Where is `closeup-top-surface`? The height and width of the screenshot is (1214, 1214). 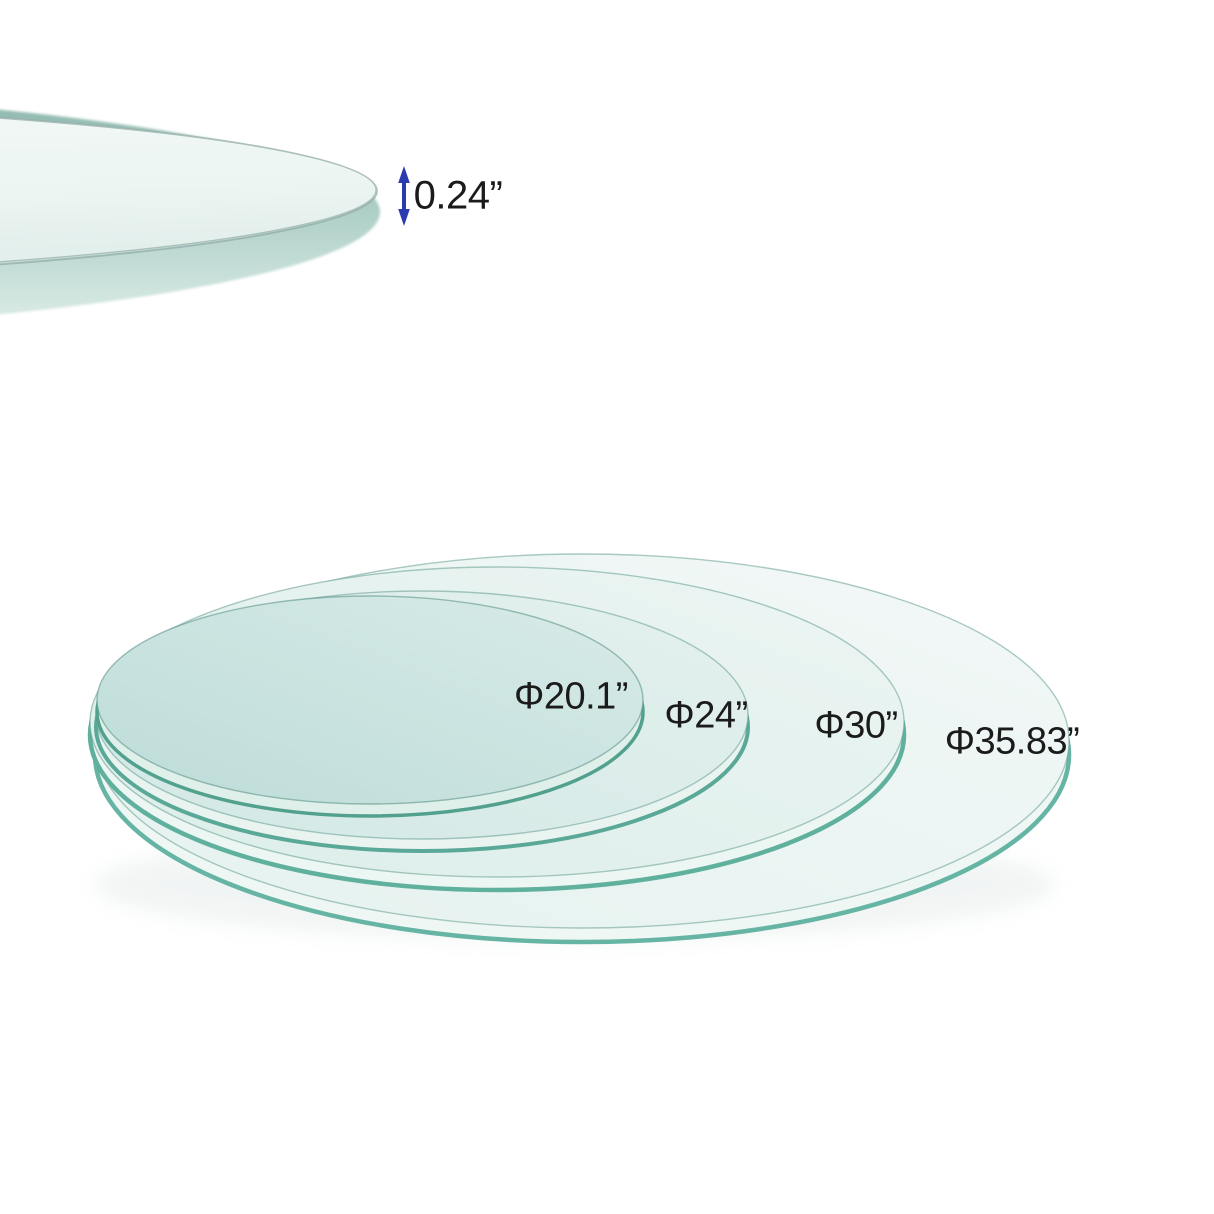
closeup-top-surface is located at coordinates (188, 190).